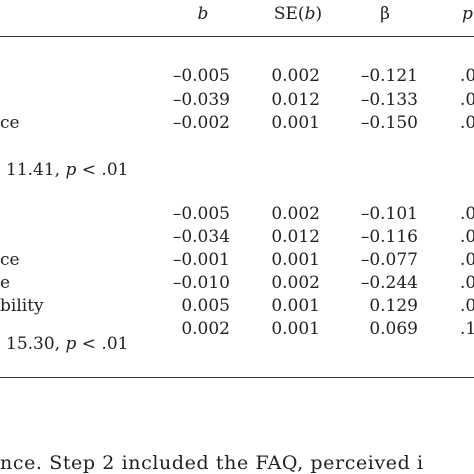  Describe the element at coordinates (467, 283) in the screenshot. I see `step2-row4-p: .0` at that location.